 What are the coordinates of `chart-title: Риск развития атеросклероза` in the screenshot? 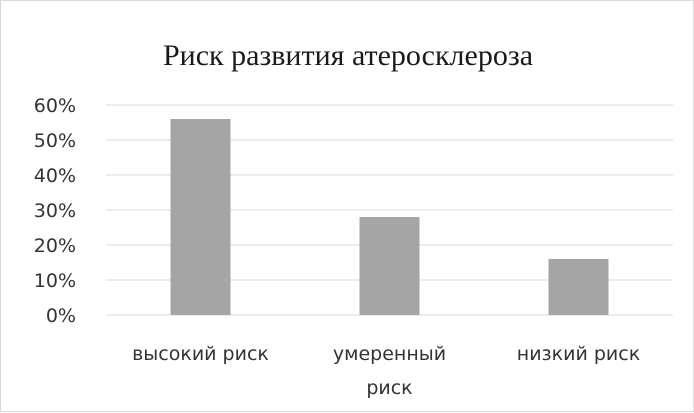 It's located at (348, 55).